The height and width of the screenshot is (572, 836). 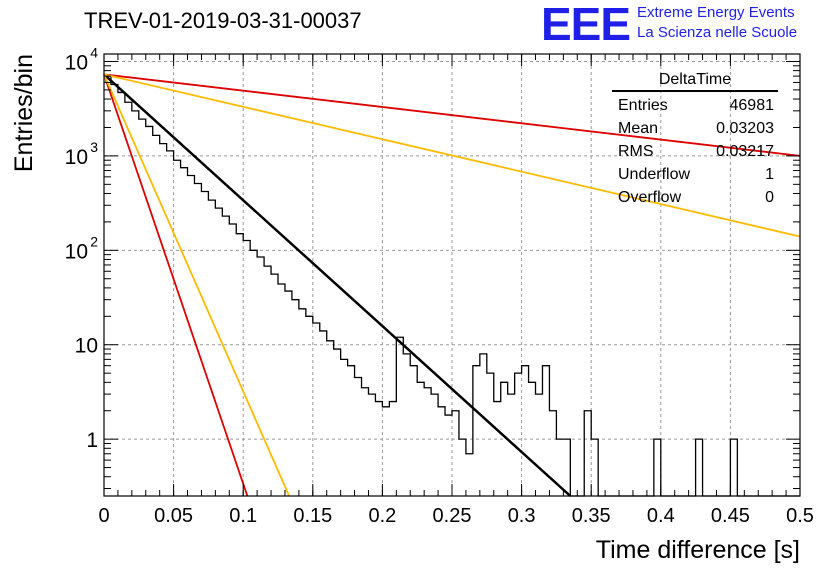 What do you see at coordinates (717, 32) in the screenshot?
I see `logo-line-2: La Scienza nelle Scuole` at bounding box center [717, 32].